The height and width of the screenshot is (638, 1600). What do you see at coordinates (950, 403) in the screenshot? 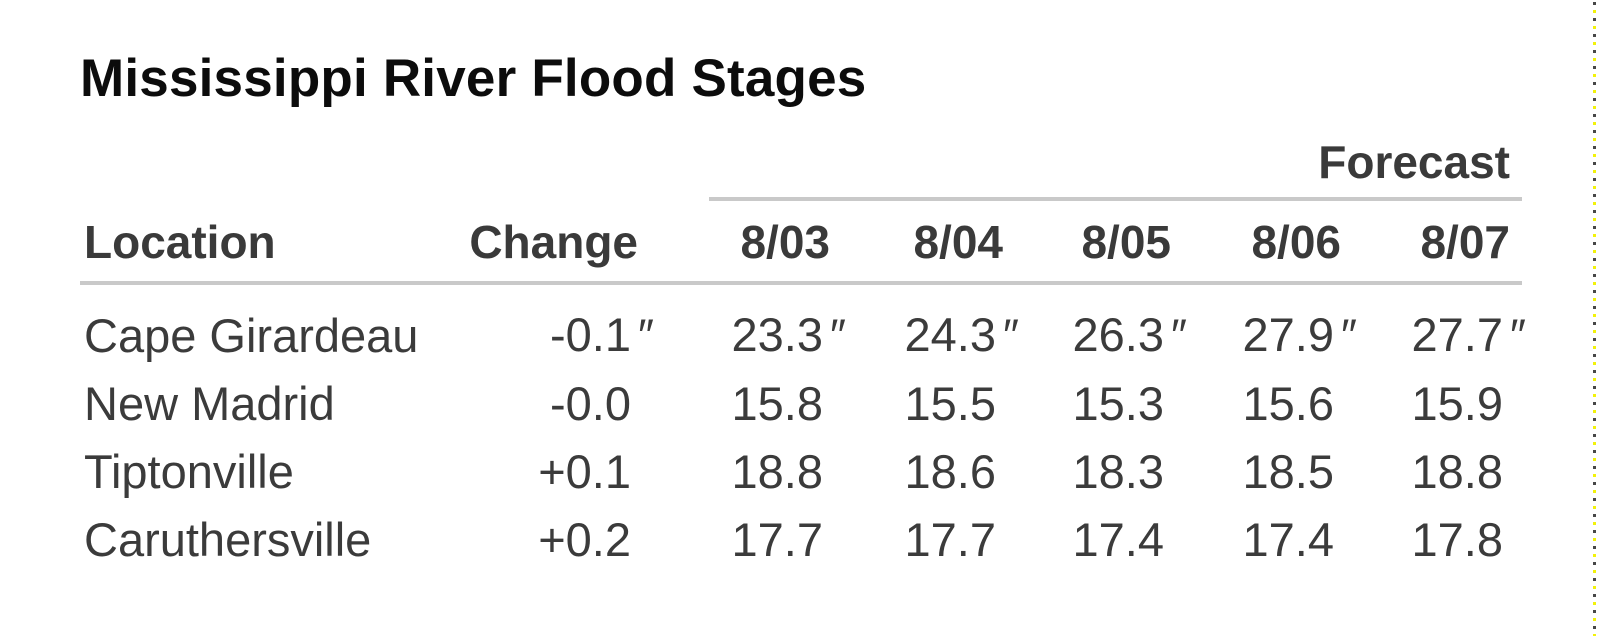
I see `stage-value: 15.5` at bounding box center [950, 403].